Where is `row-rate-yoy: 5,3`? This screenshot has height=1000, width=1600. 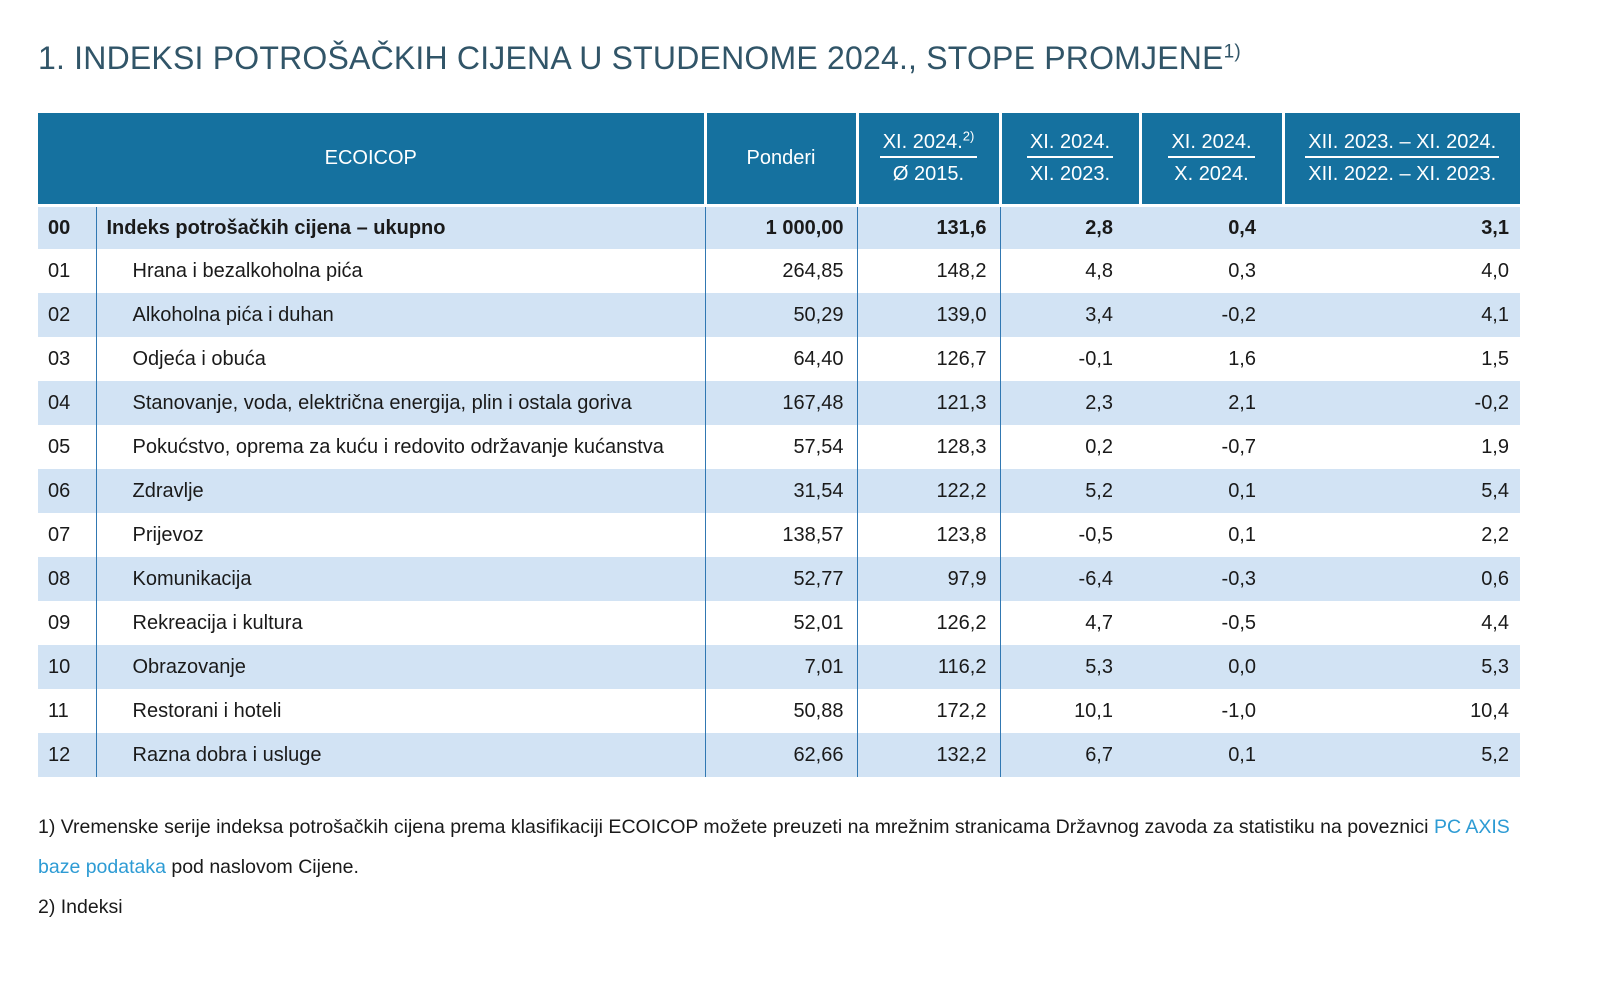 row-rate-yoy: 5,3 is located at coordinates (1069, 667).